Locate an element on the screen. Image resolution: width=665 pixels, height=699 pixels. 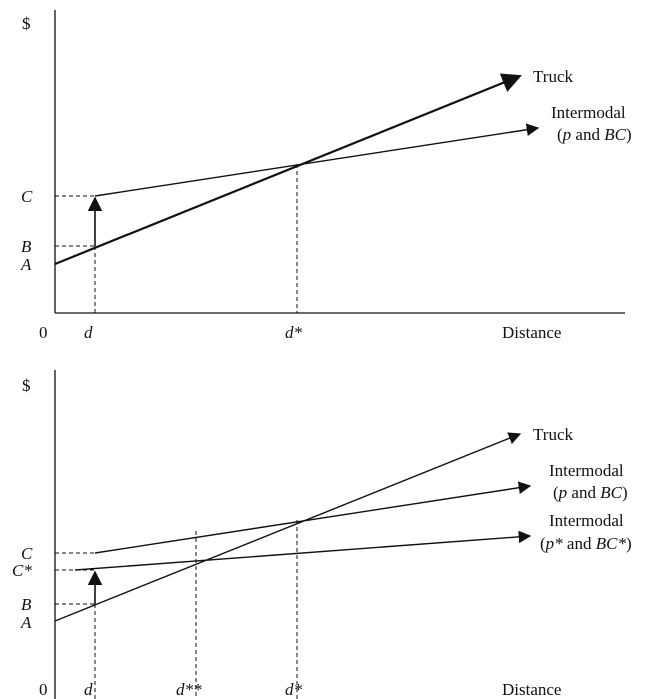
top-xlabel: Distance is located at coordinates (531, 332).